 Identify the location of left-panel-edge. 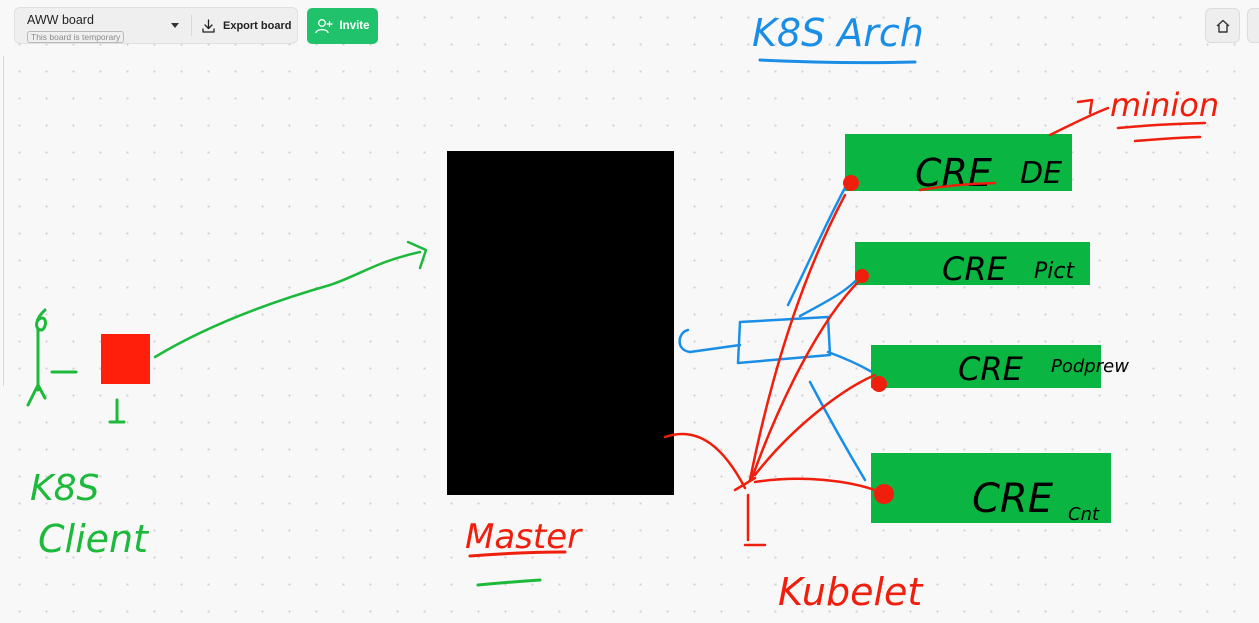
(2, 221).